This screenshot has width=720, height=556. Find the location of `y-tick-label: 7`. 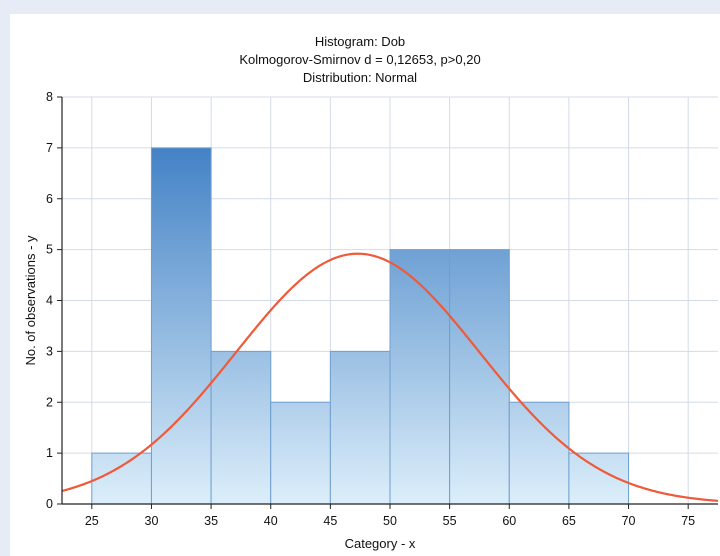

y-tick-label: 7 is located at coordinates (49, 148).